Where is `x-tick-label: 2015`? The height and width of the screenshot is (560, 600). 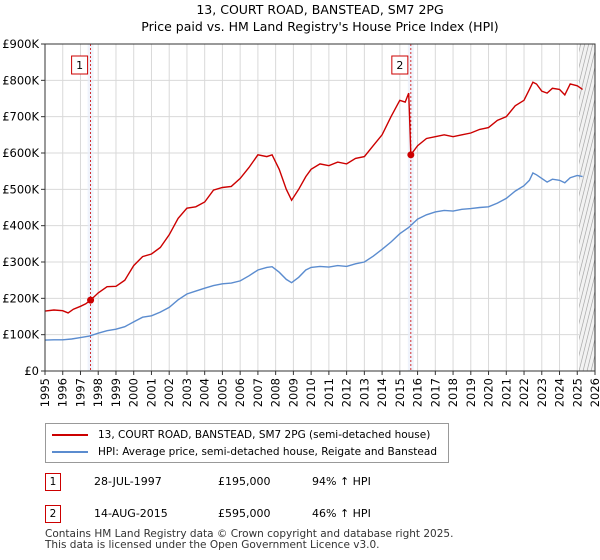
x-tick-label: 2015 is located at coordinates (400, 392).